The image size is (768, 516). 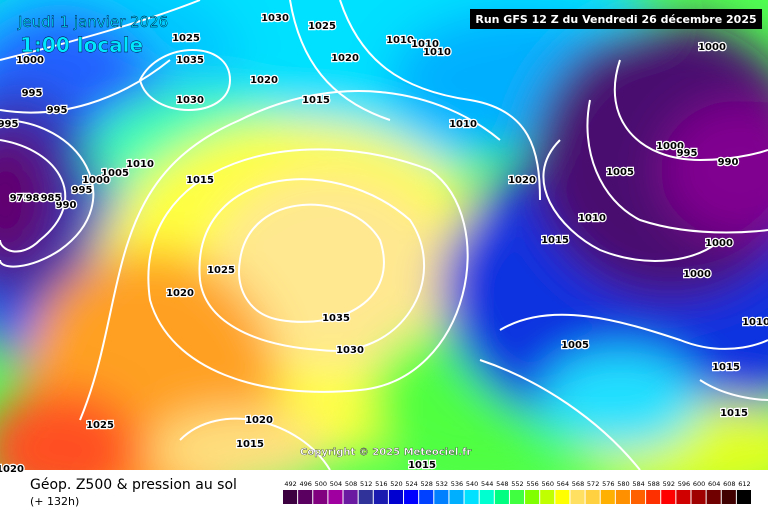 What do you see at coordinates (381, 484) in the screenshot?
I see `legend-label: 516` at bounding box center [381, 484].